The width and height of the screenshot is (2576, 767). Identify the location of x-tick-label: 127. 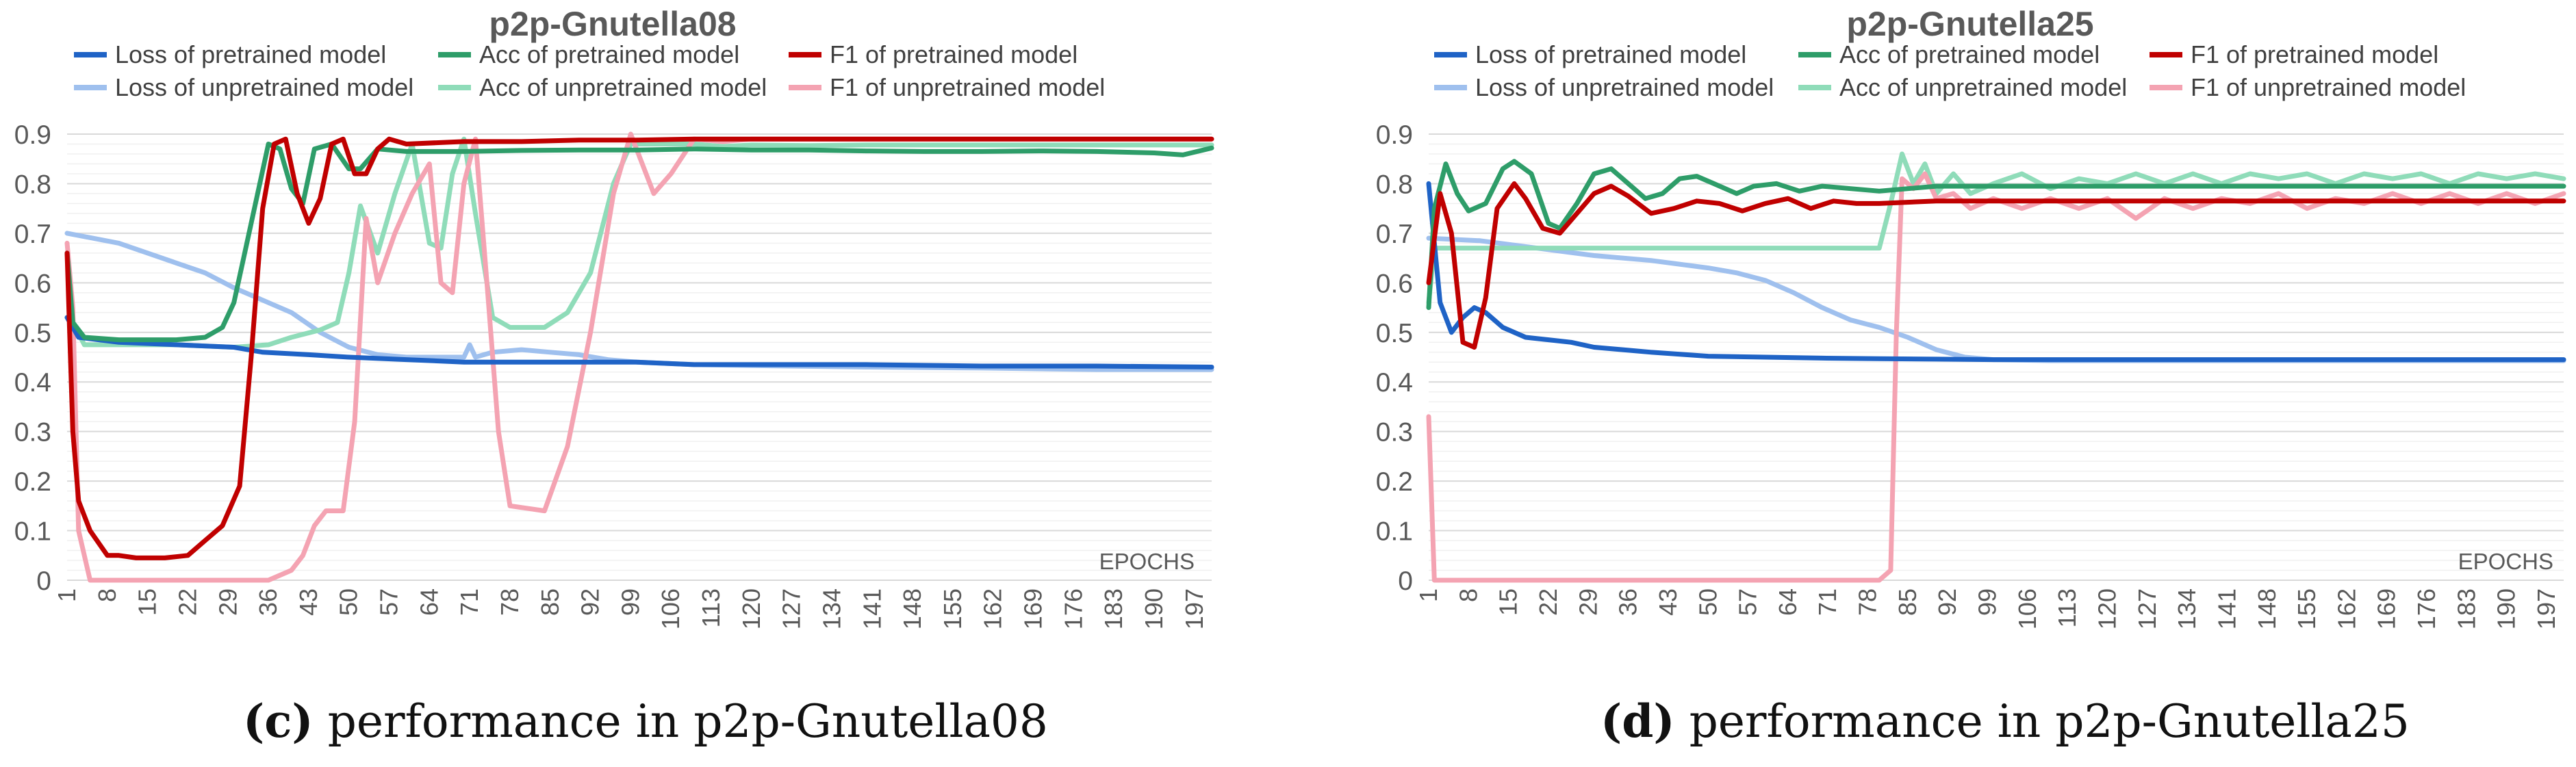
(2147, 608).